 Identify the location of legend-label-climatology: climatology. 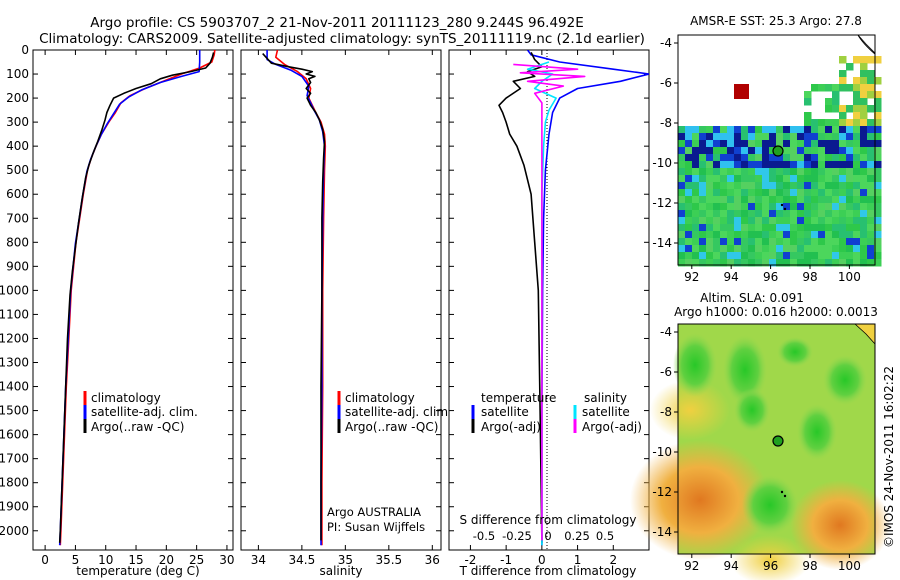
(126, 398).